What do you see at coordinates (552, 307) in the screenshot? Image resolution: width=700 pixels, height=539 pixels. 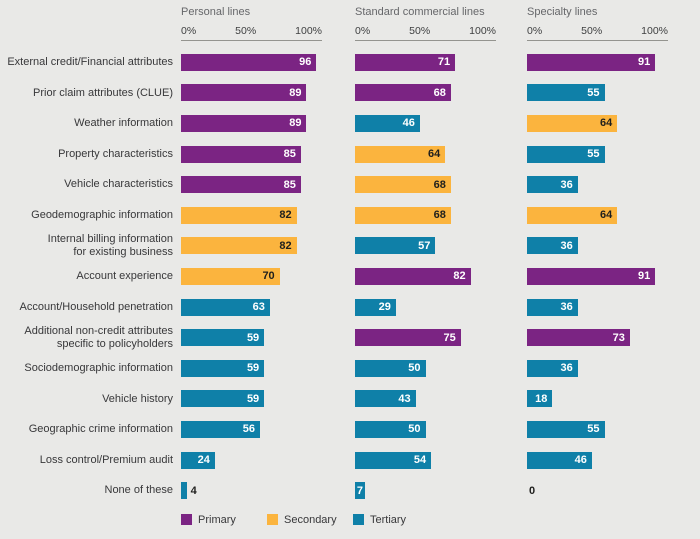 I see `tertiary-bar: 36` at bounding box center [552, 307].